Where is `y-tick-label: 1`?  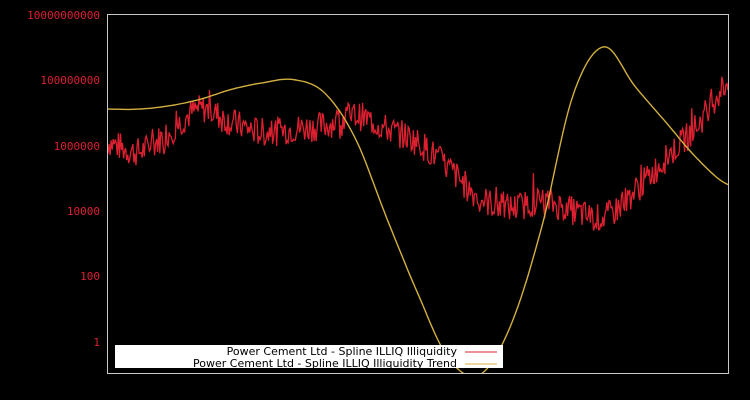
y-tick-label: 1 is located at coordinates (96, 342).